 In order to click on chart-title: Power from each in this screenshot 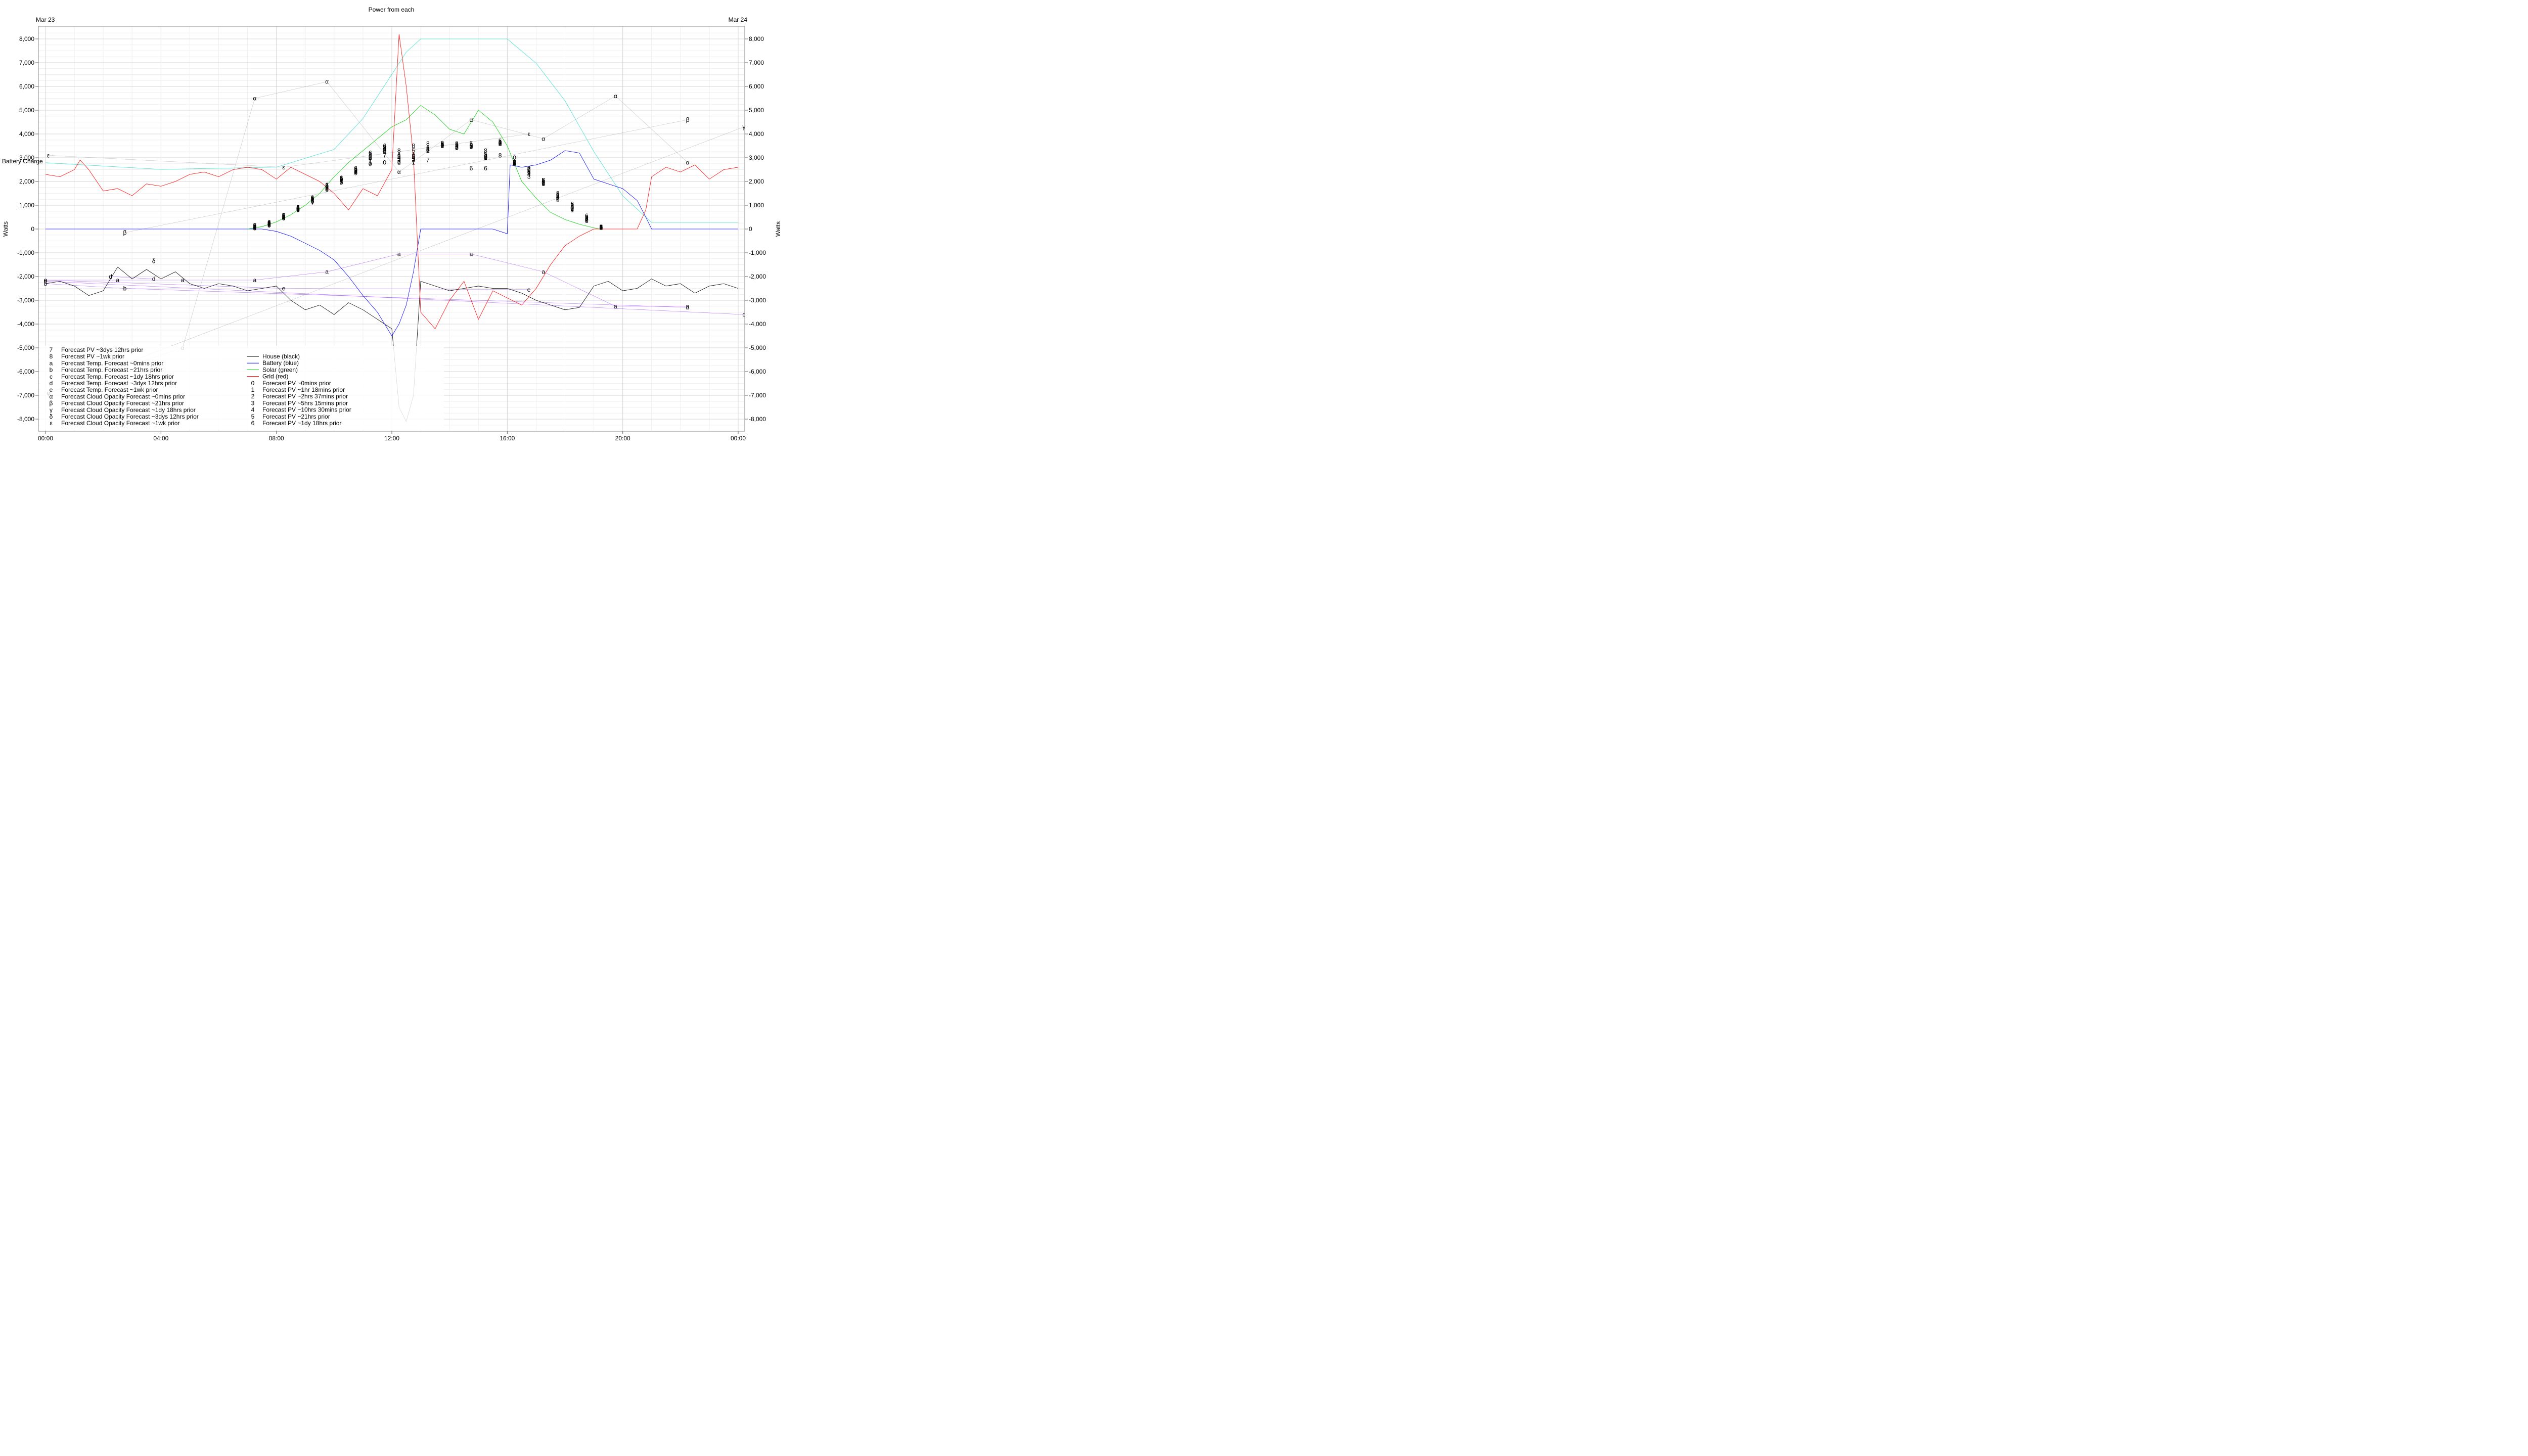, I will do `click(392, 9)`.